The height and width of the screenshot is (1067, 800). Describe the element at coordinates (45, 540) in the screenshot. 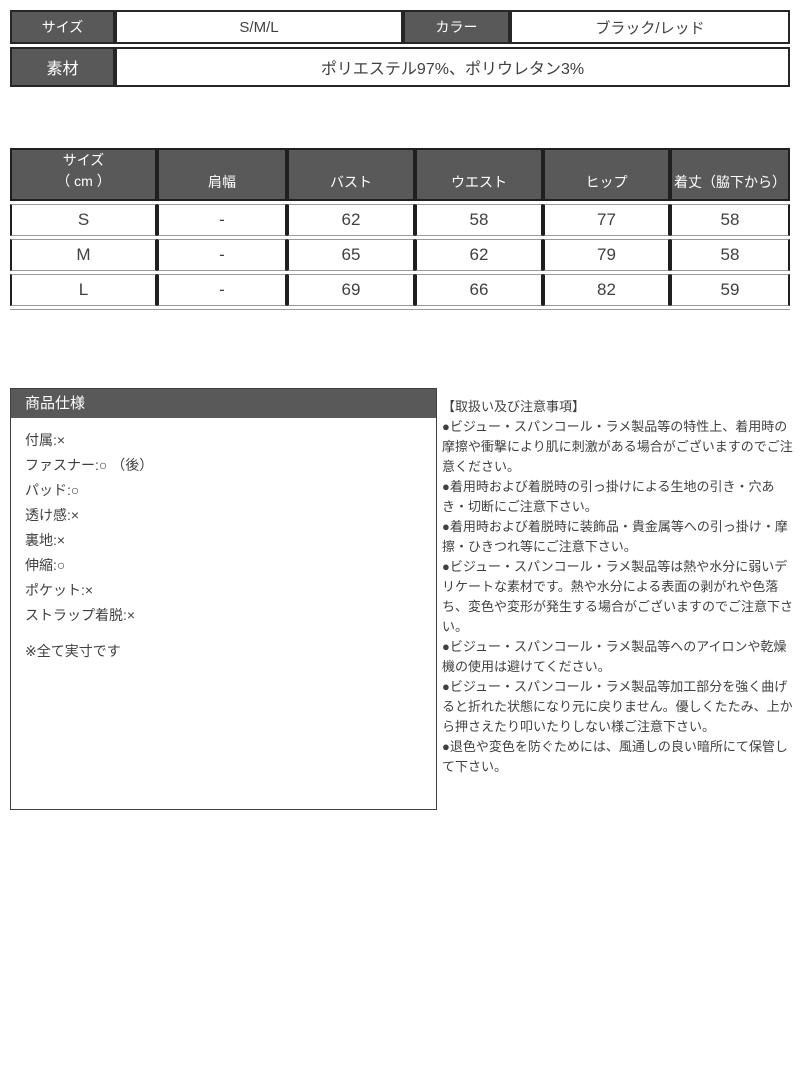

I see `list-item: 裏地:×` at that location.